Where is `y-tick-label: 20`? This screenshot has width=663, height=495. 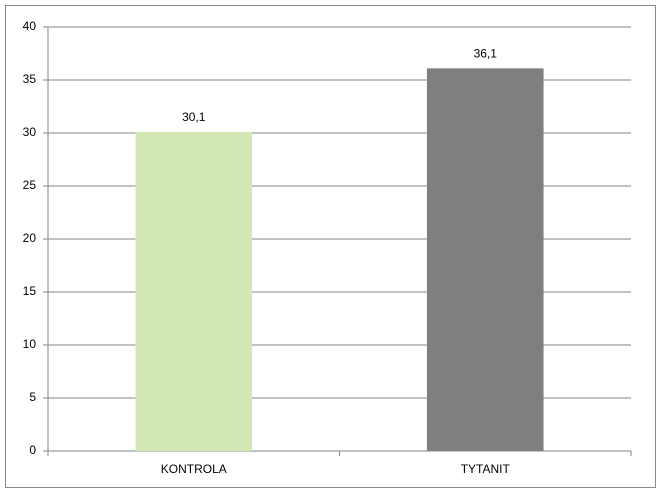
y-tick-label: 20 is located at coordinates (30, 238).